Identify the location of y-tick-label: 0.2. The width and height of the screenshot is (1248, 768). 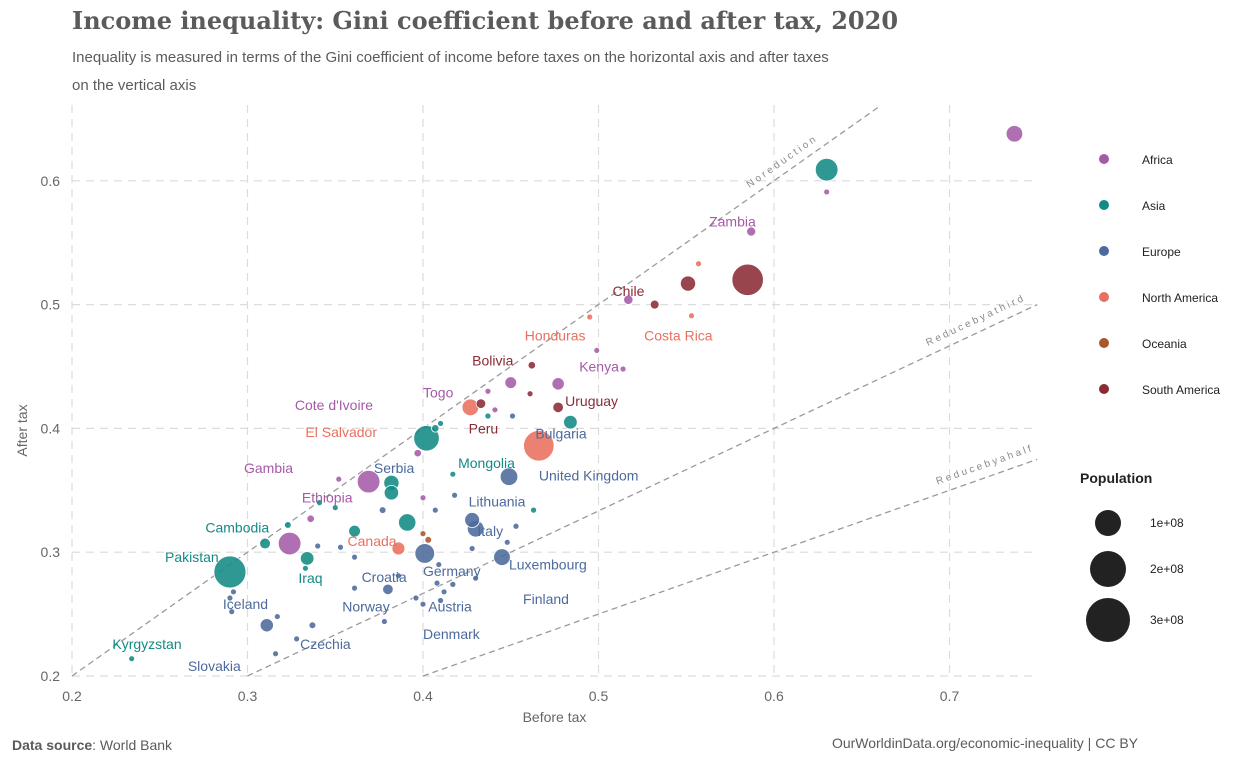
(51, 676).